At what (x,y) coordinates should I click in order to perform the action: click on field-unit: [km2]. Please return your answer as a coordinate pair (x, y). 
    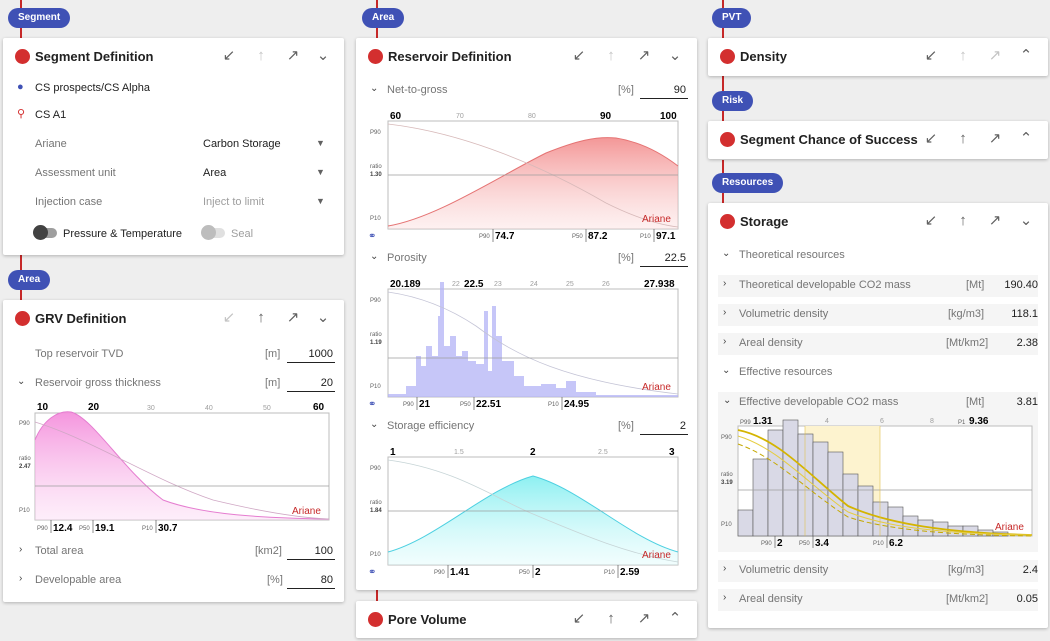
    Looking at the image, I should click on (268, 551).